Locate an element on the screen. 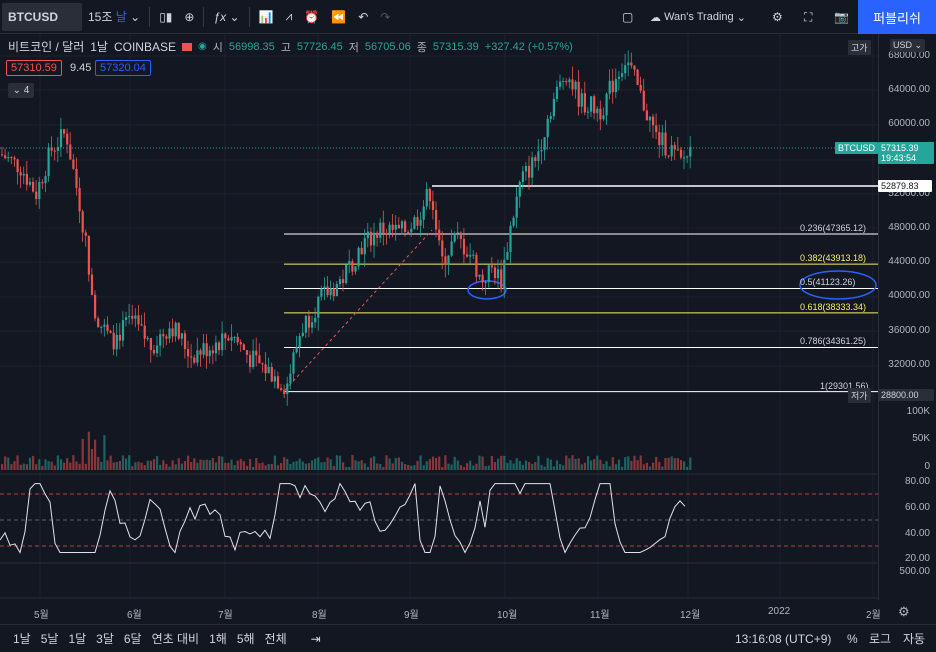  templates-button: ⩘ is located at coordinates (289, 17).